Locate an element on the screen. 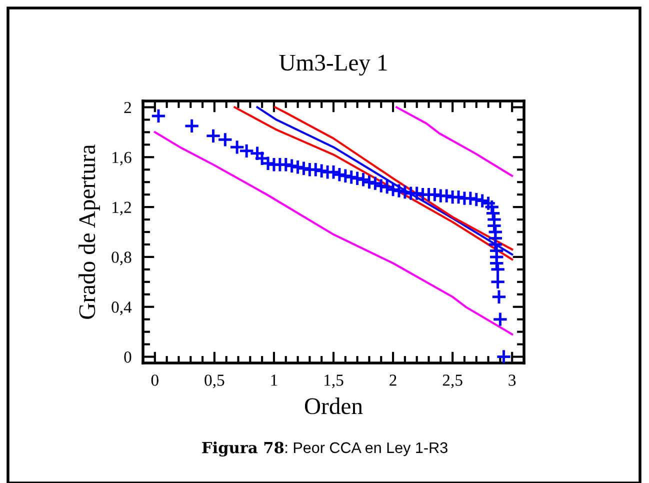  x-tick-label: 1,5 is located at coordinates (334, 381).